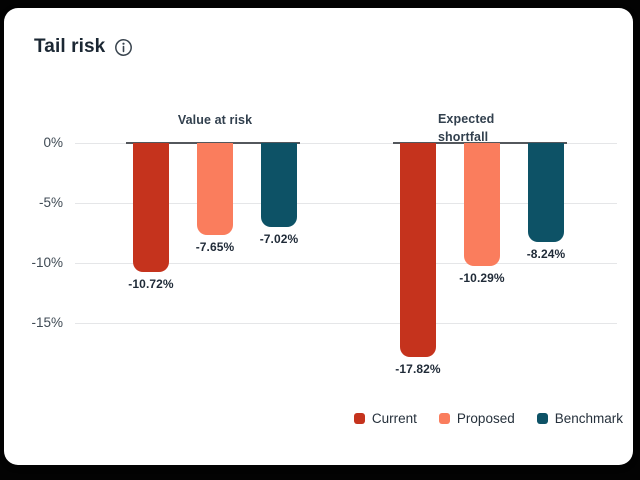 The width and height of the screenshot is (640, 480). I want to click on legend-item-proposed: Proposed, so click(476, 418).